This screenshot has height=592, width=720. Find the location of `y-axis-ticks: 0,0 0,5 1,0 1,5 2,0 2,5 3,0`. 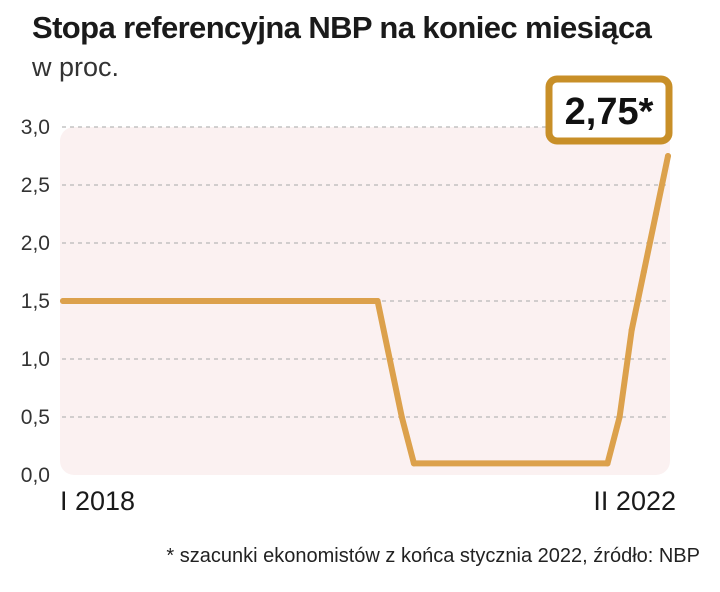

y-axis-ticks: 0,0 0,5 1,0 1,5 2,0 2,5 3,0 is located at coordinates (35, 301).